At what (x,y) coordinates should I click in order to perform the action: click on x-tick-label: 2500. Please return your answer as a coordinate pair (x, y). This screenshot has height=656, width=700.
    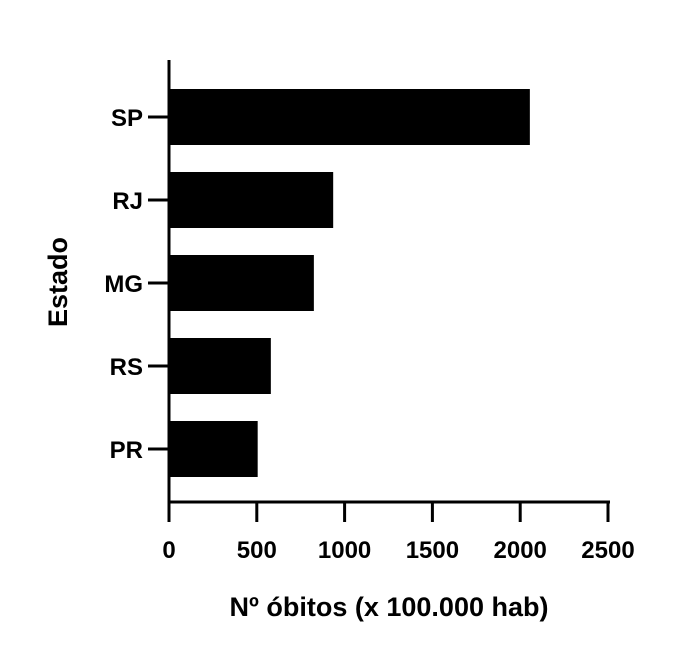
    Looking at the image, I should click on (607, 550).